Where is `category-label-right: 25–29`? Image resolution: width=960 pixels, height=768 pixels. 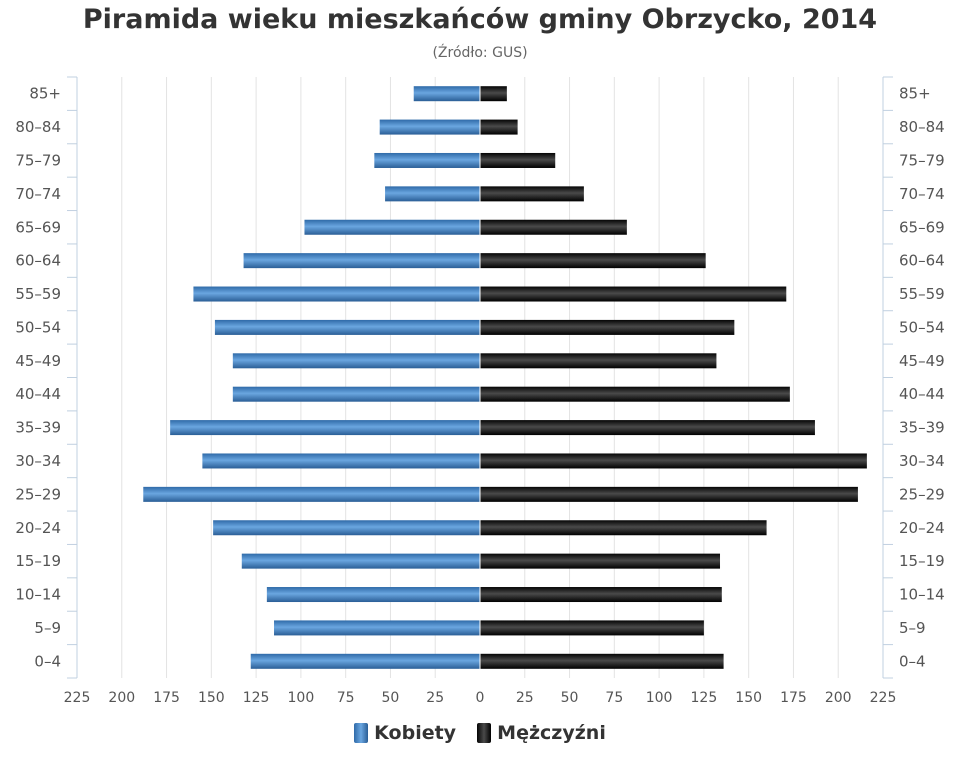
category-label-right: 25–29 is located at coordinates (922, 494).